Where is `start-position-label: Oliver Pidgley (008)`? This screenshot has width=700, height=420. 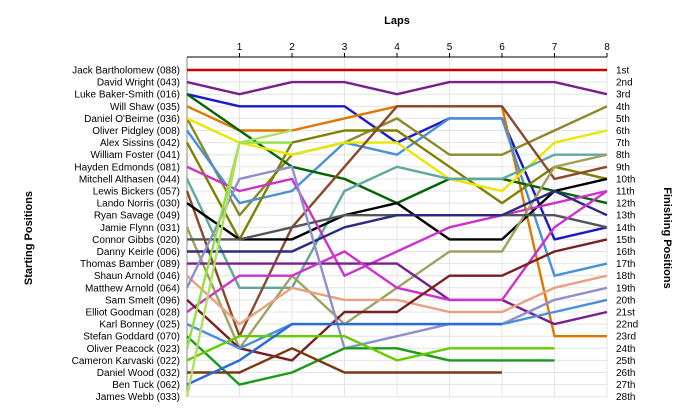 start-position-label: Oliver Pidgley (008) is located at coordinates (136, 131).